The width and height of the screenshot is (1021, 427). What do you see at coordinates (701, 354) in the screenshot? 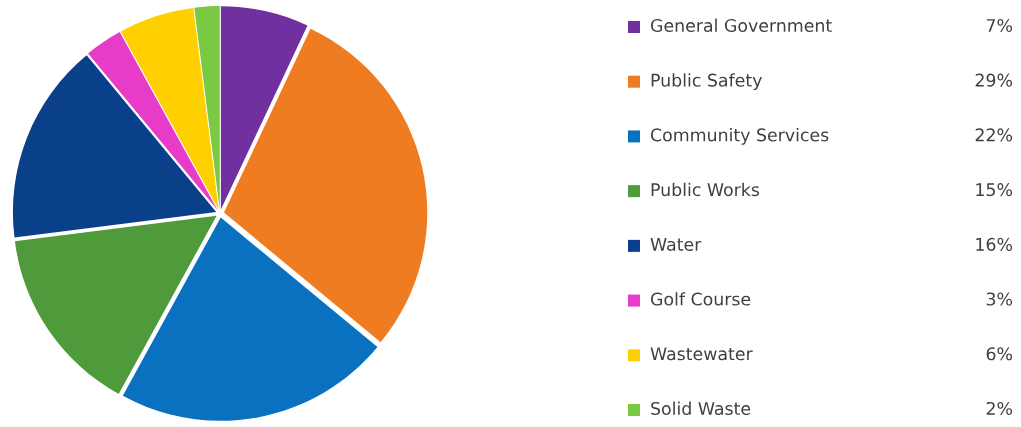
I see `legend-label: Wastewater` at bounding box center [701, 354].